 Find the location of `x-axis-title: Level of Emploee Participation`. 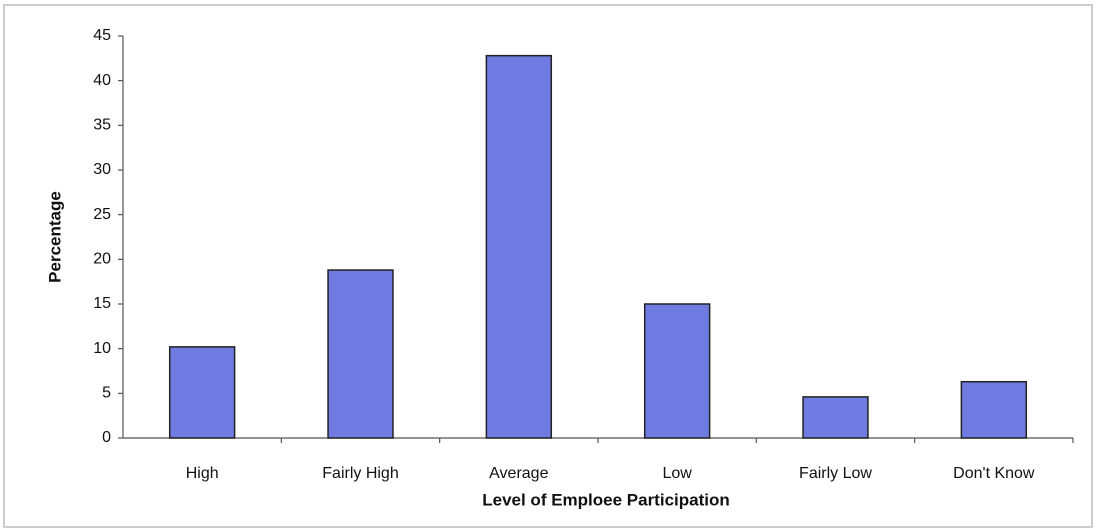

x-axis-title: Level of Emploee Participation is located at coordinates (606, 499).